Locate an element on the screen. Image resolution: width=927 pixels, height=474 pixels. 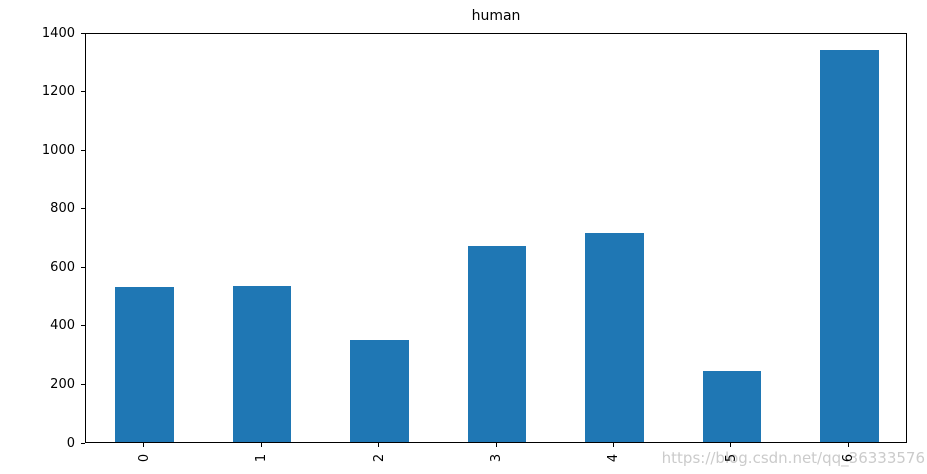
y-tick-label: 1200 is located at coordinates (58, 92).